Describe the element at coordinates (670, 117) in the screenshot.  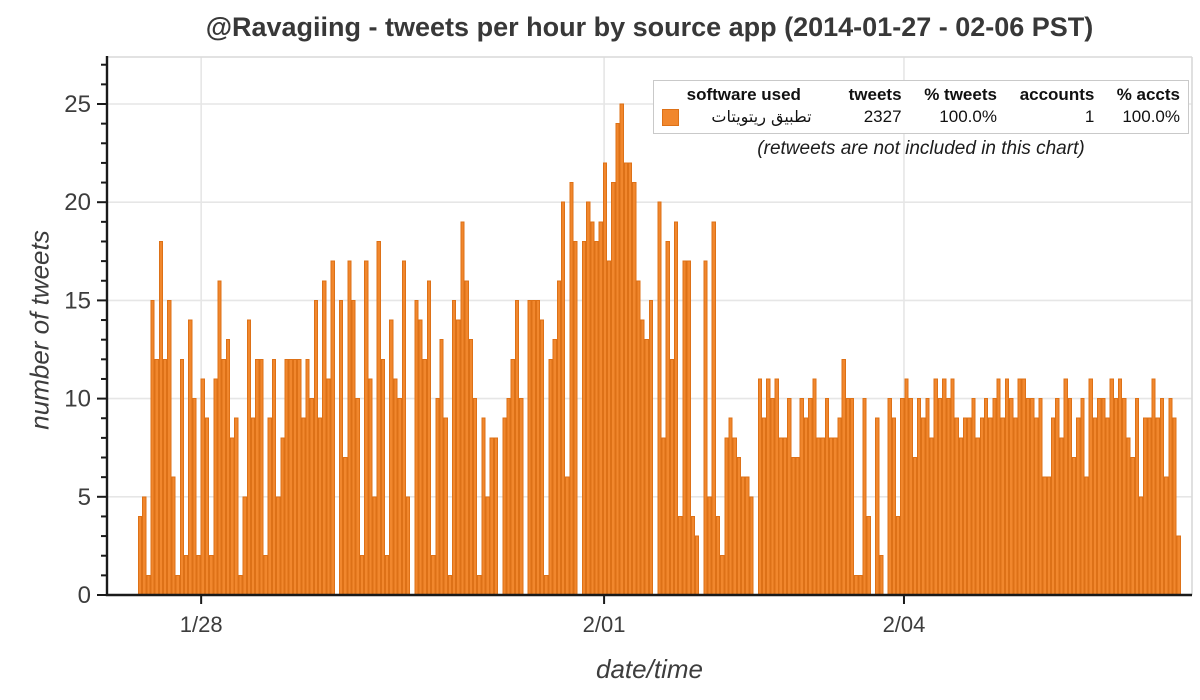
I see `series-color-swatch-icon` at that location.